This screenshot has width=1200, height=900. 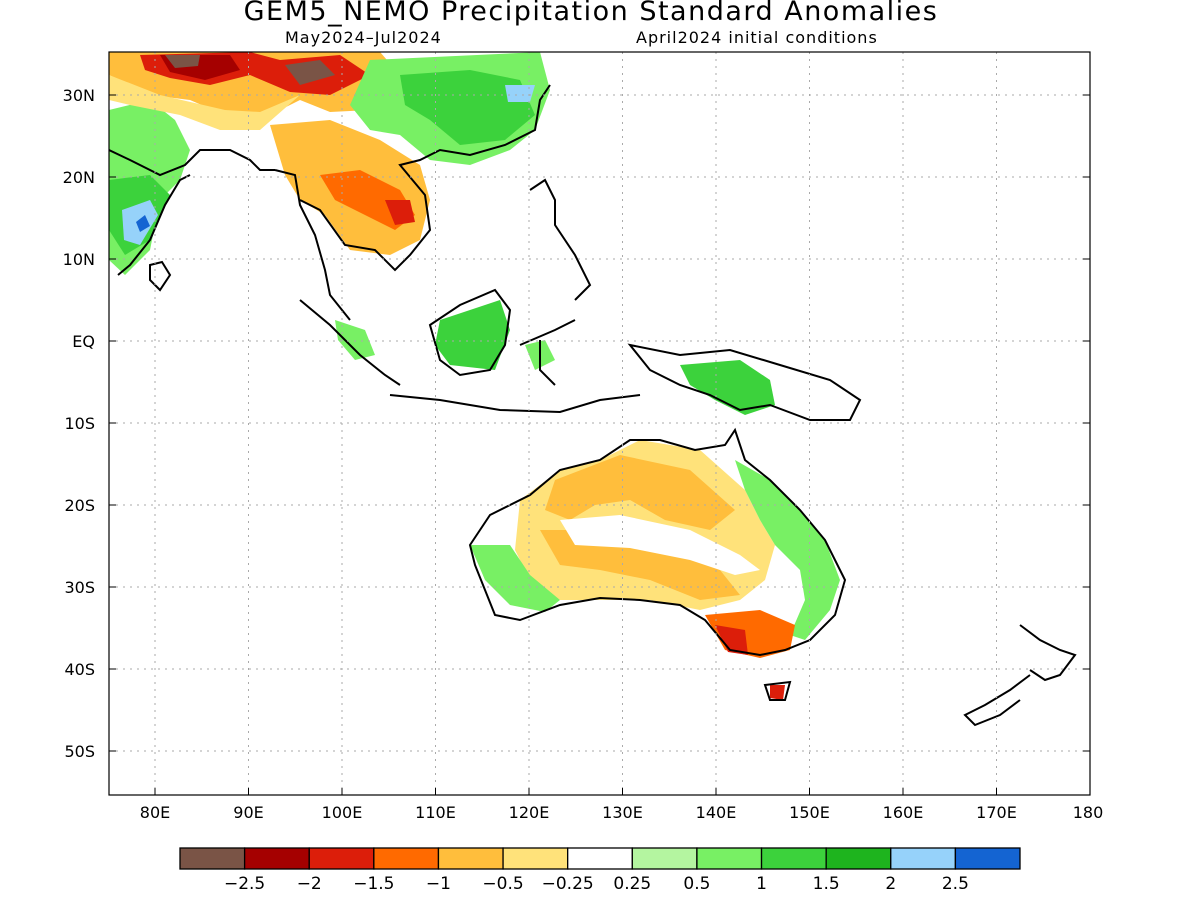 What do you see at coordinates (363, 37) in the screenshot?
I see `forecast-period: May2024–Jul2024` at bounding box center [363, 37].